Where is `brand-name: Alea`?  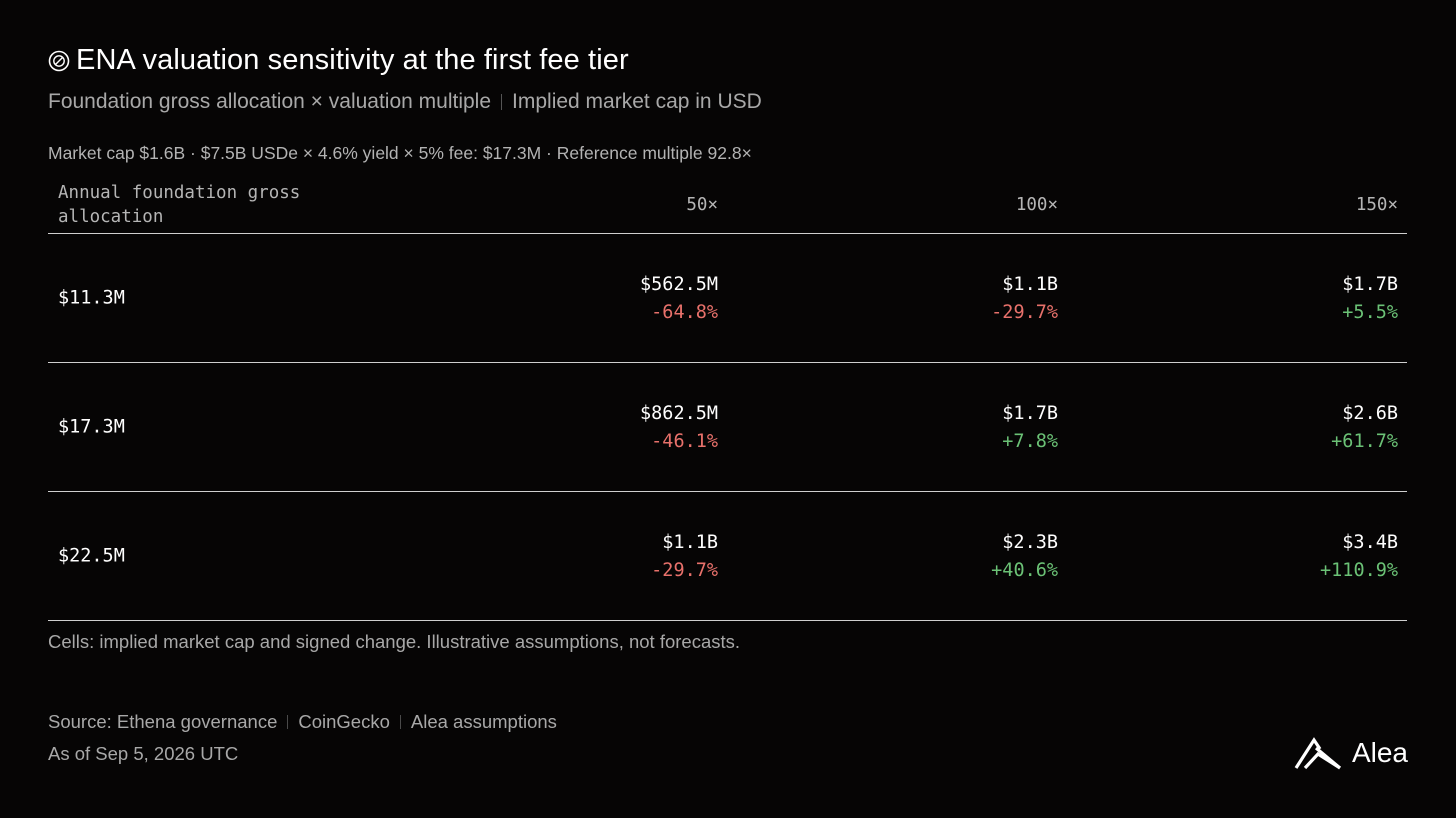 brand-name: Alea is located at coordinates (1379, 752).